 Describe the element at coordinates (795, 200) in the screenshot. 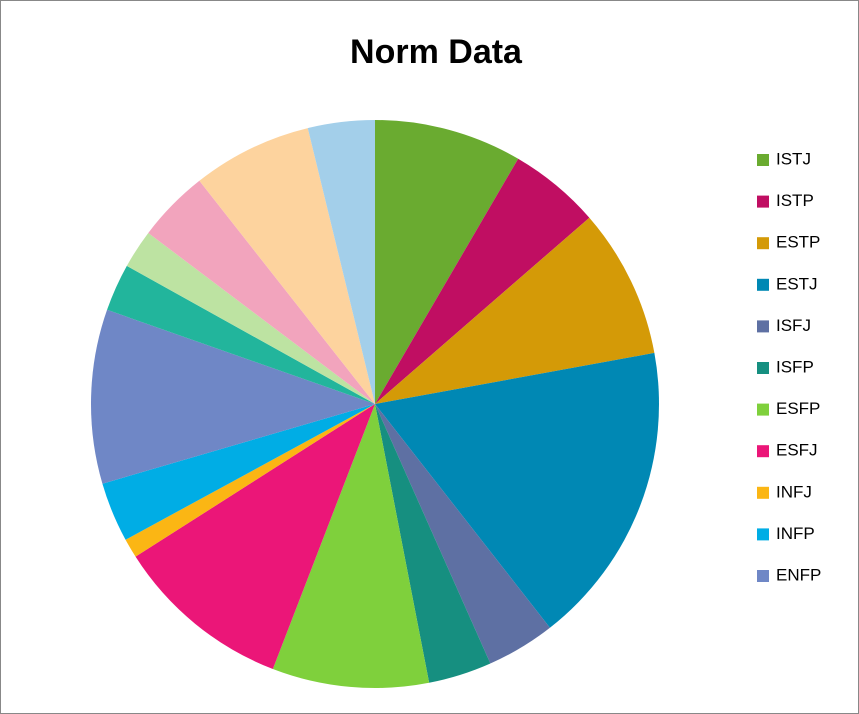

I see `legend-label: ISTP` at that location.